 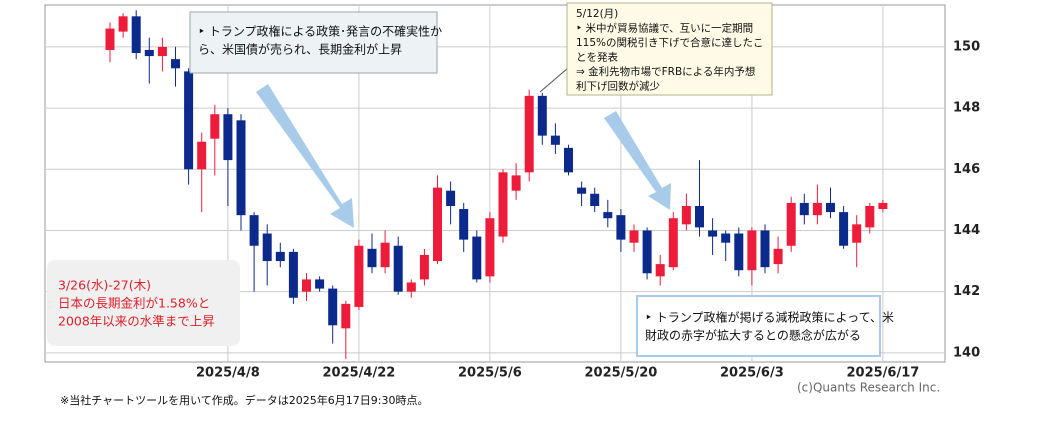 What do you see at coordinates (966, 230) in the screenshot?
I see `y-tick-label: 144` at bounding box center [966, 230].